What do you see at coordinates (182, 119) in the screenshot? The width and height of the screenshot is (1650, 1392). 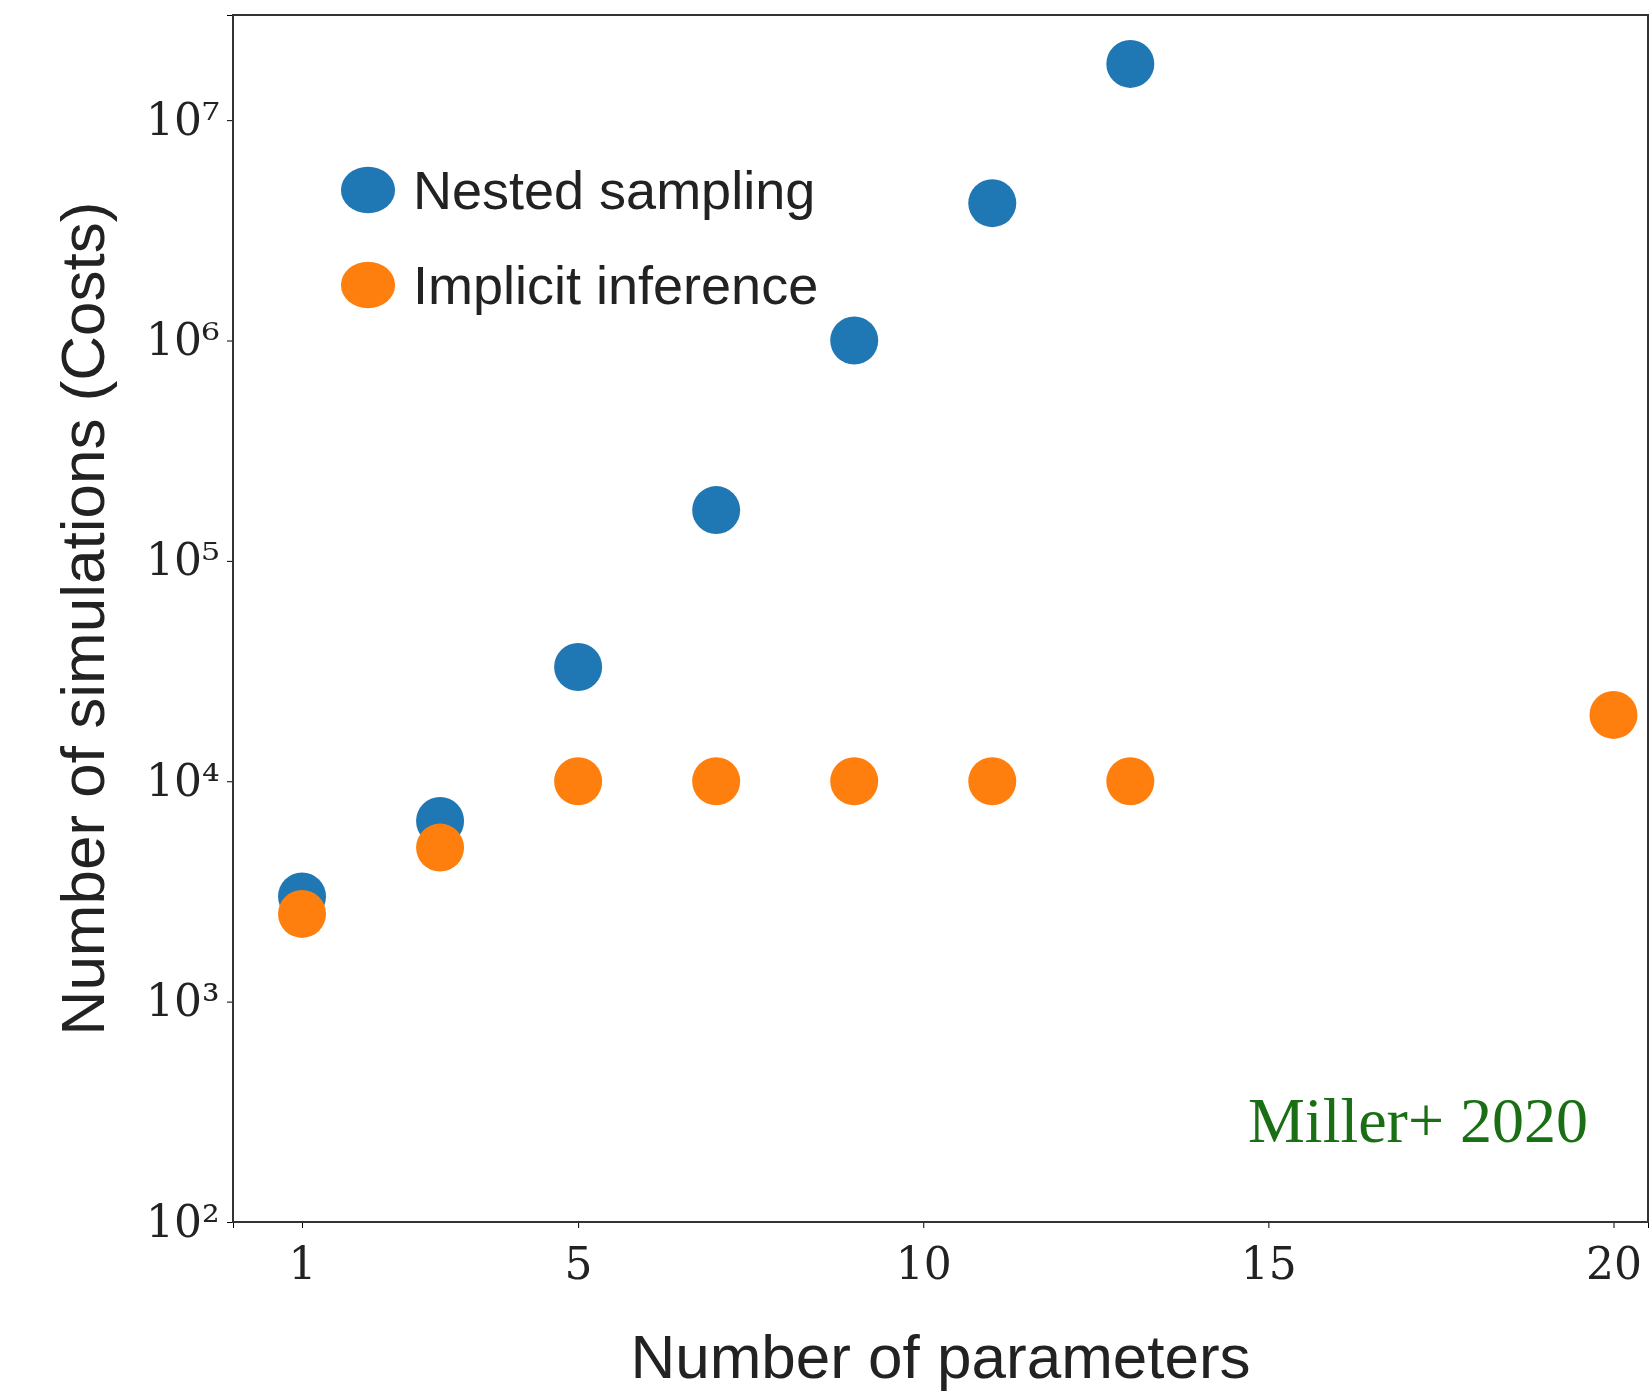 I see `y-tick-label: 10⁷` at bounding box center [182, 119].